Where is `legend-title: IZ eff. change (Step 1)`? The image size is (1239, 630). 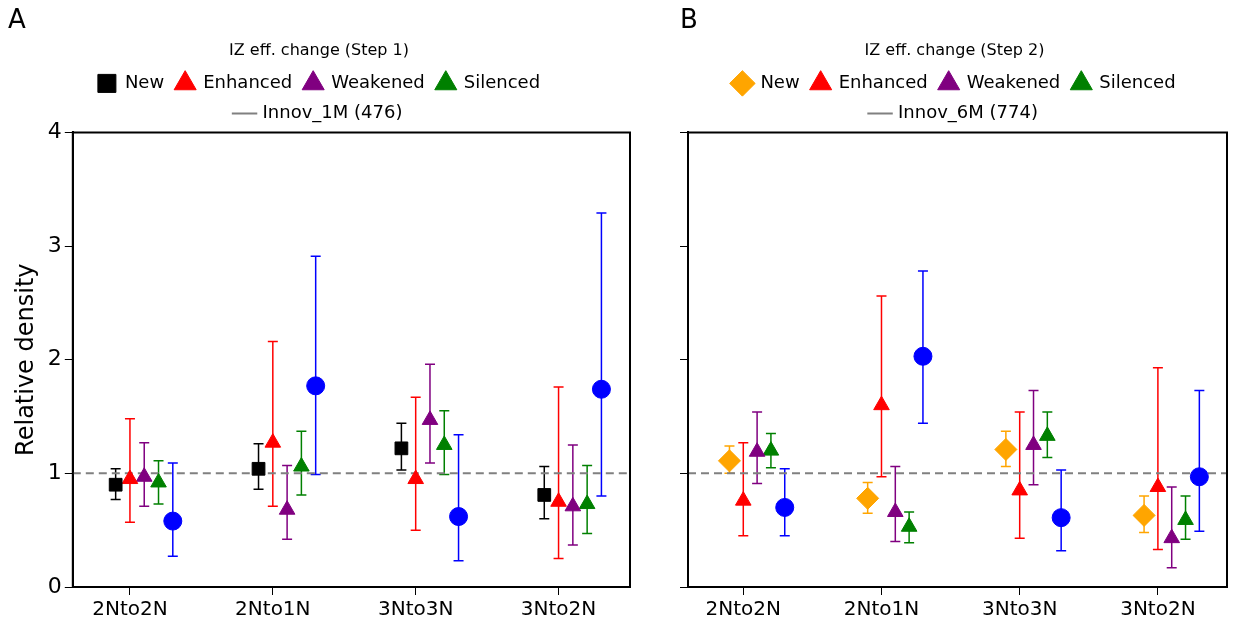
legend-title: IZ eff. change (Step 1) is located at coordinates (319, 50).